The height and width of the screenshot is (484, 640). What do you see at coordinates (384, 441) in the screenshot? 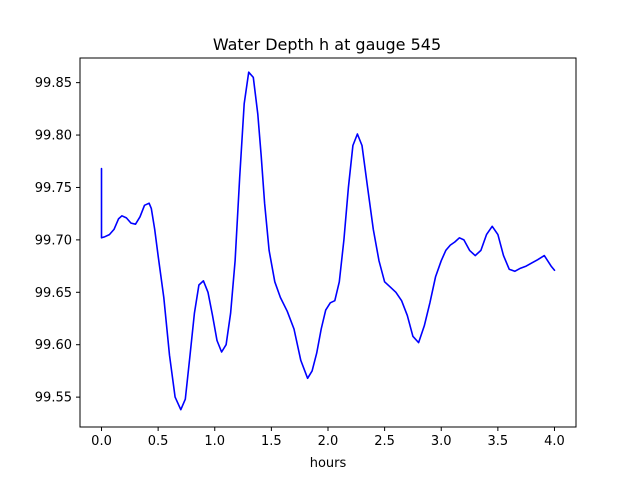
I see `x-tick-label: 2.5` at bounding box center [384, 441].